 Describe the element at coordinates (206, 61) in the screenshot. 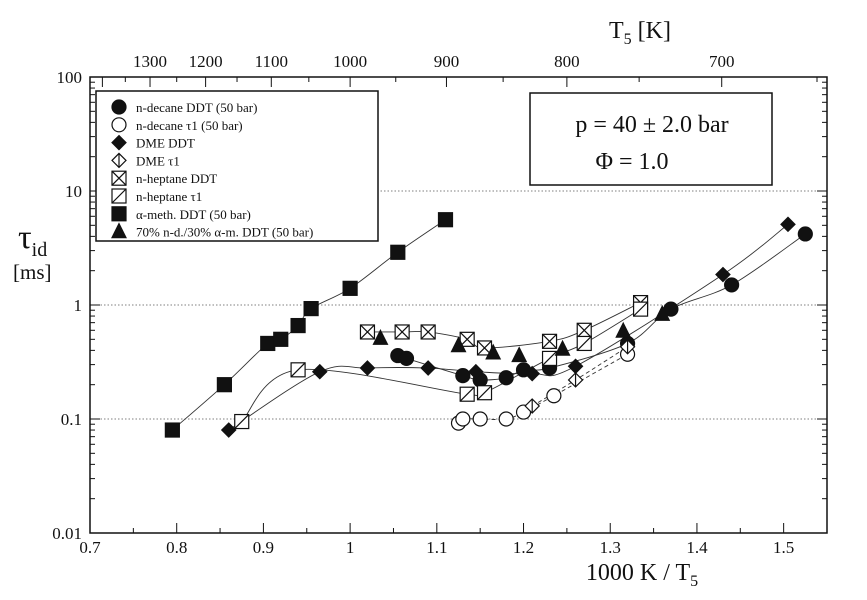

I see `top-tick-label: 1200` at that location.